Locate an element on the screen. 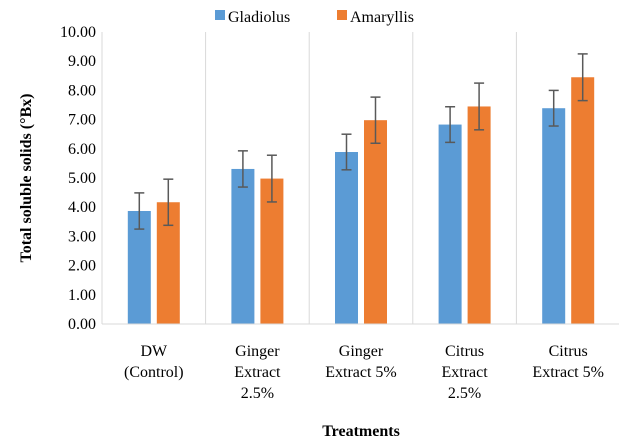 The width and height of the screenshot is (619, 444). legend: Gladiolus Amaryllis is located at coordinates (314, 17).